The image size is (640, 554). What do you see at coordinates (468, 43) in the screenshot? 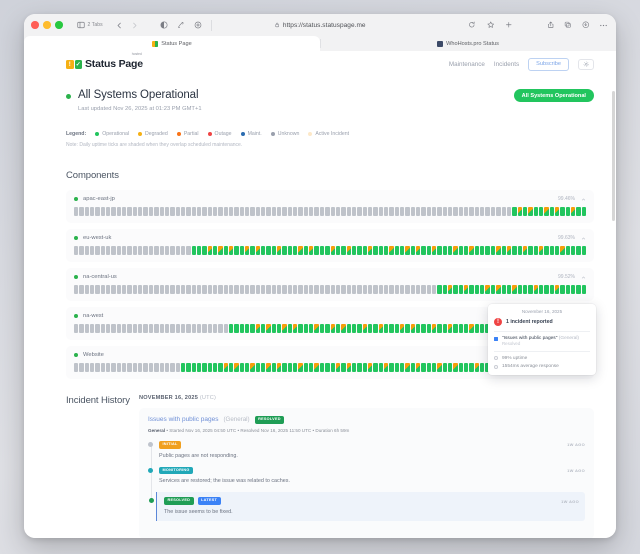
I see `browser-tab-whohosts: WhoHosts.pro Status` at bounding box center [468, 43].